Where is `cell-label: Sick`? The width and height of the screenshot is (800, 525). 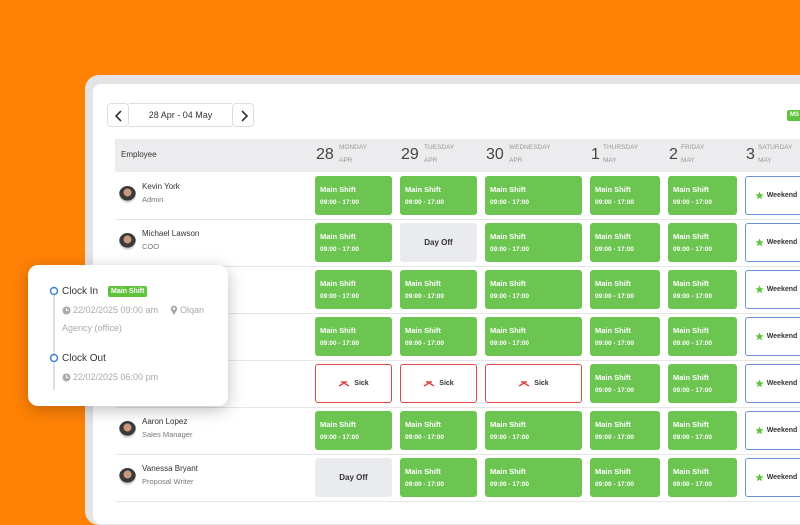 cell-label: Sick is located at coordinates (446, 383).